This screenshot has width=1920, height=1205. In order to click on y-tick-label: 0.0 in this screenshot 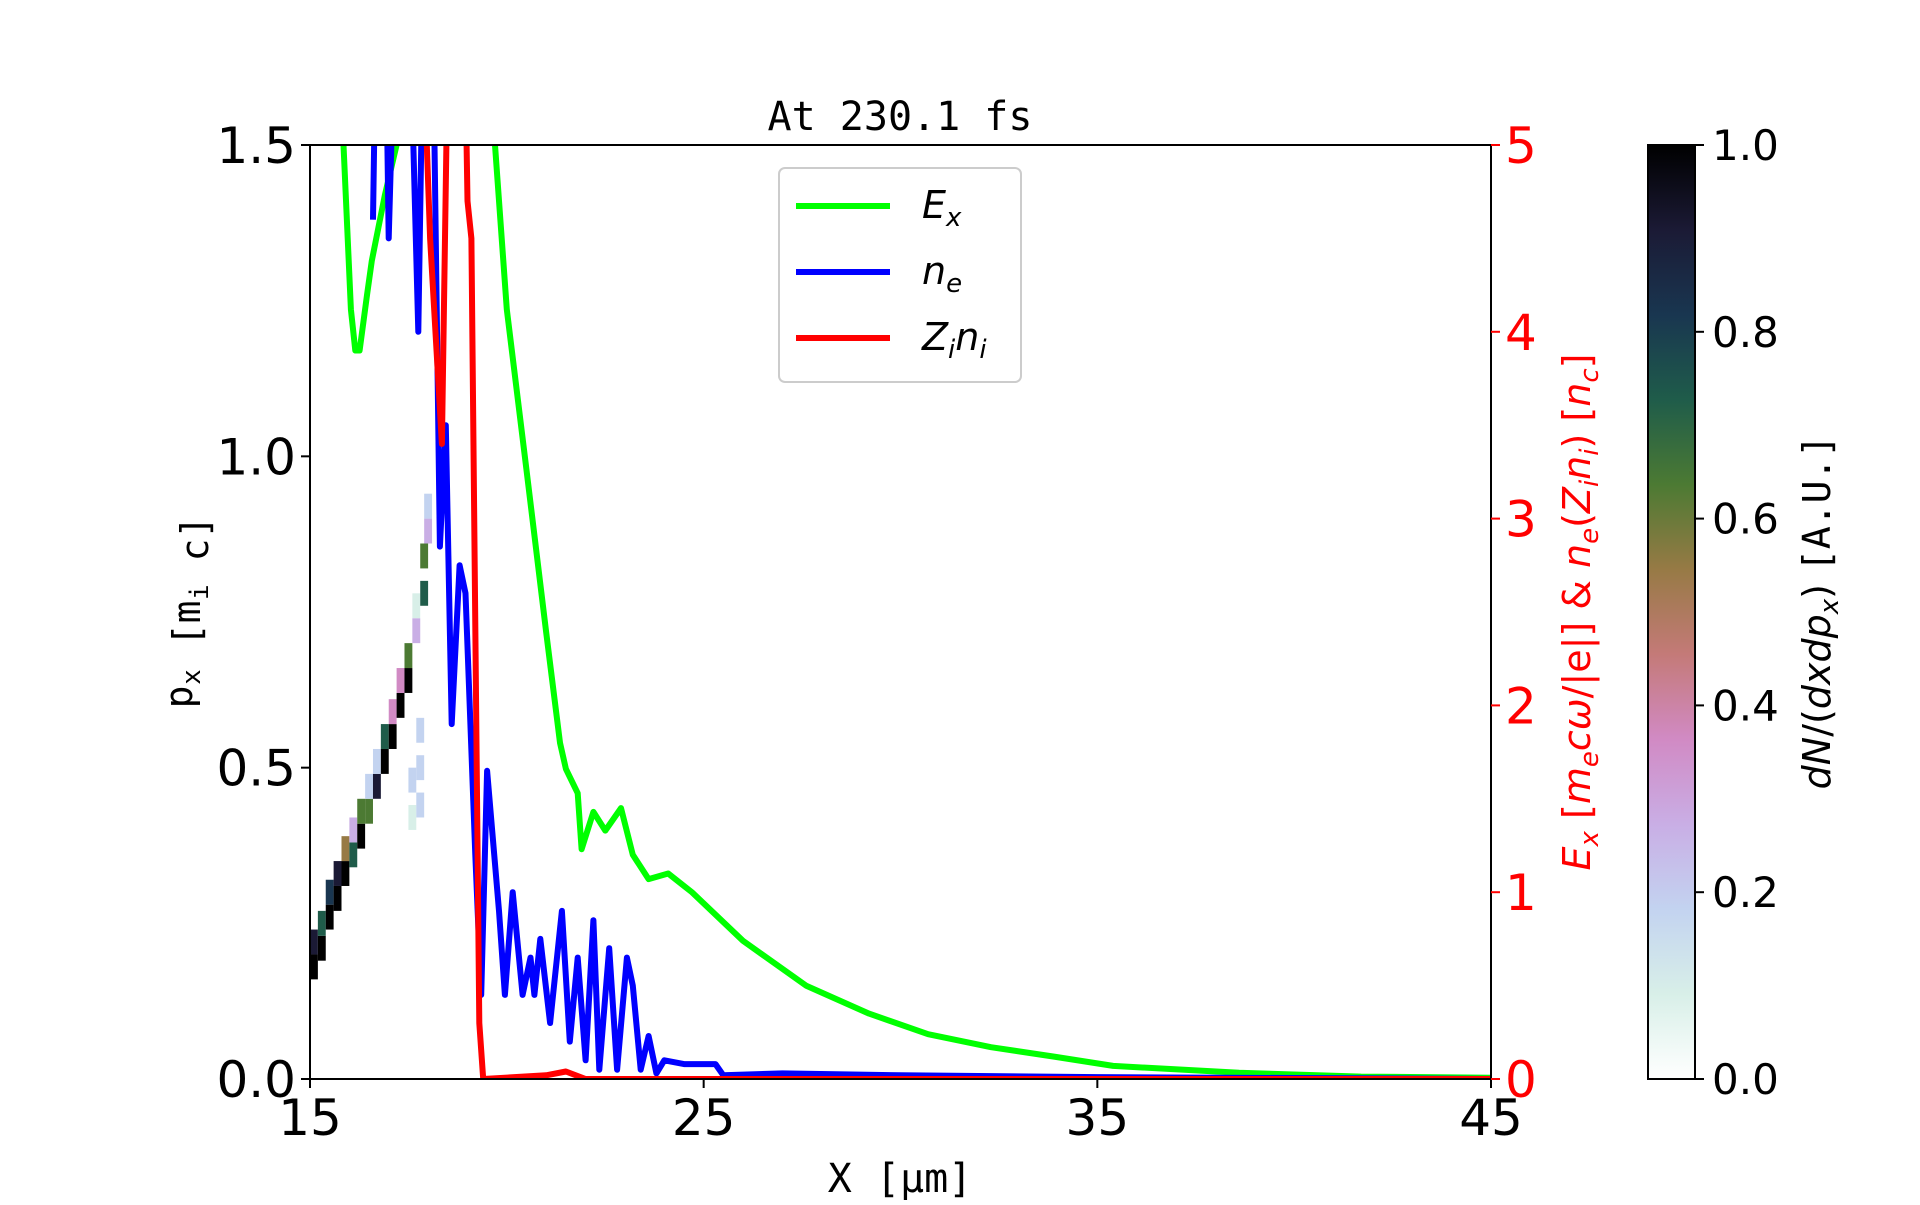, I will do `click(256, 1080)`.